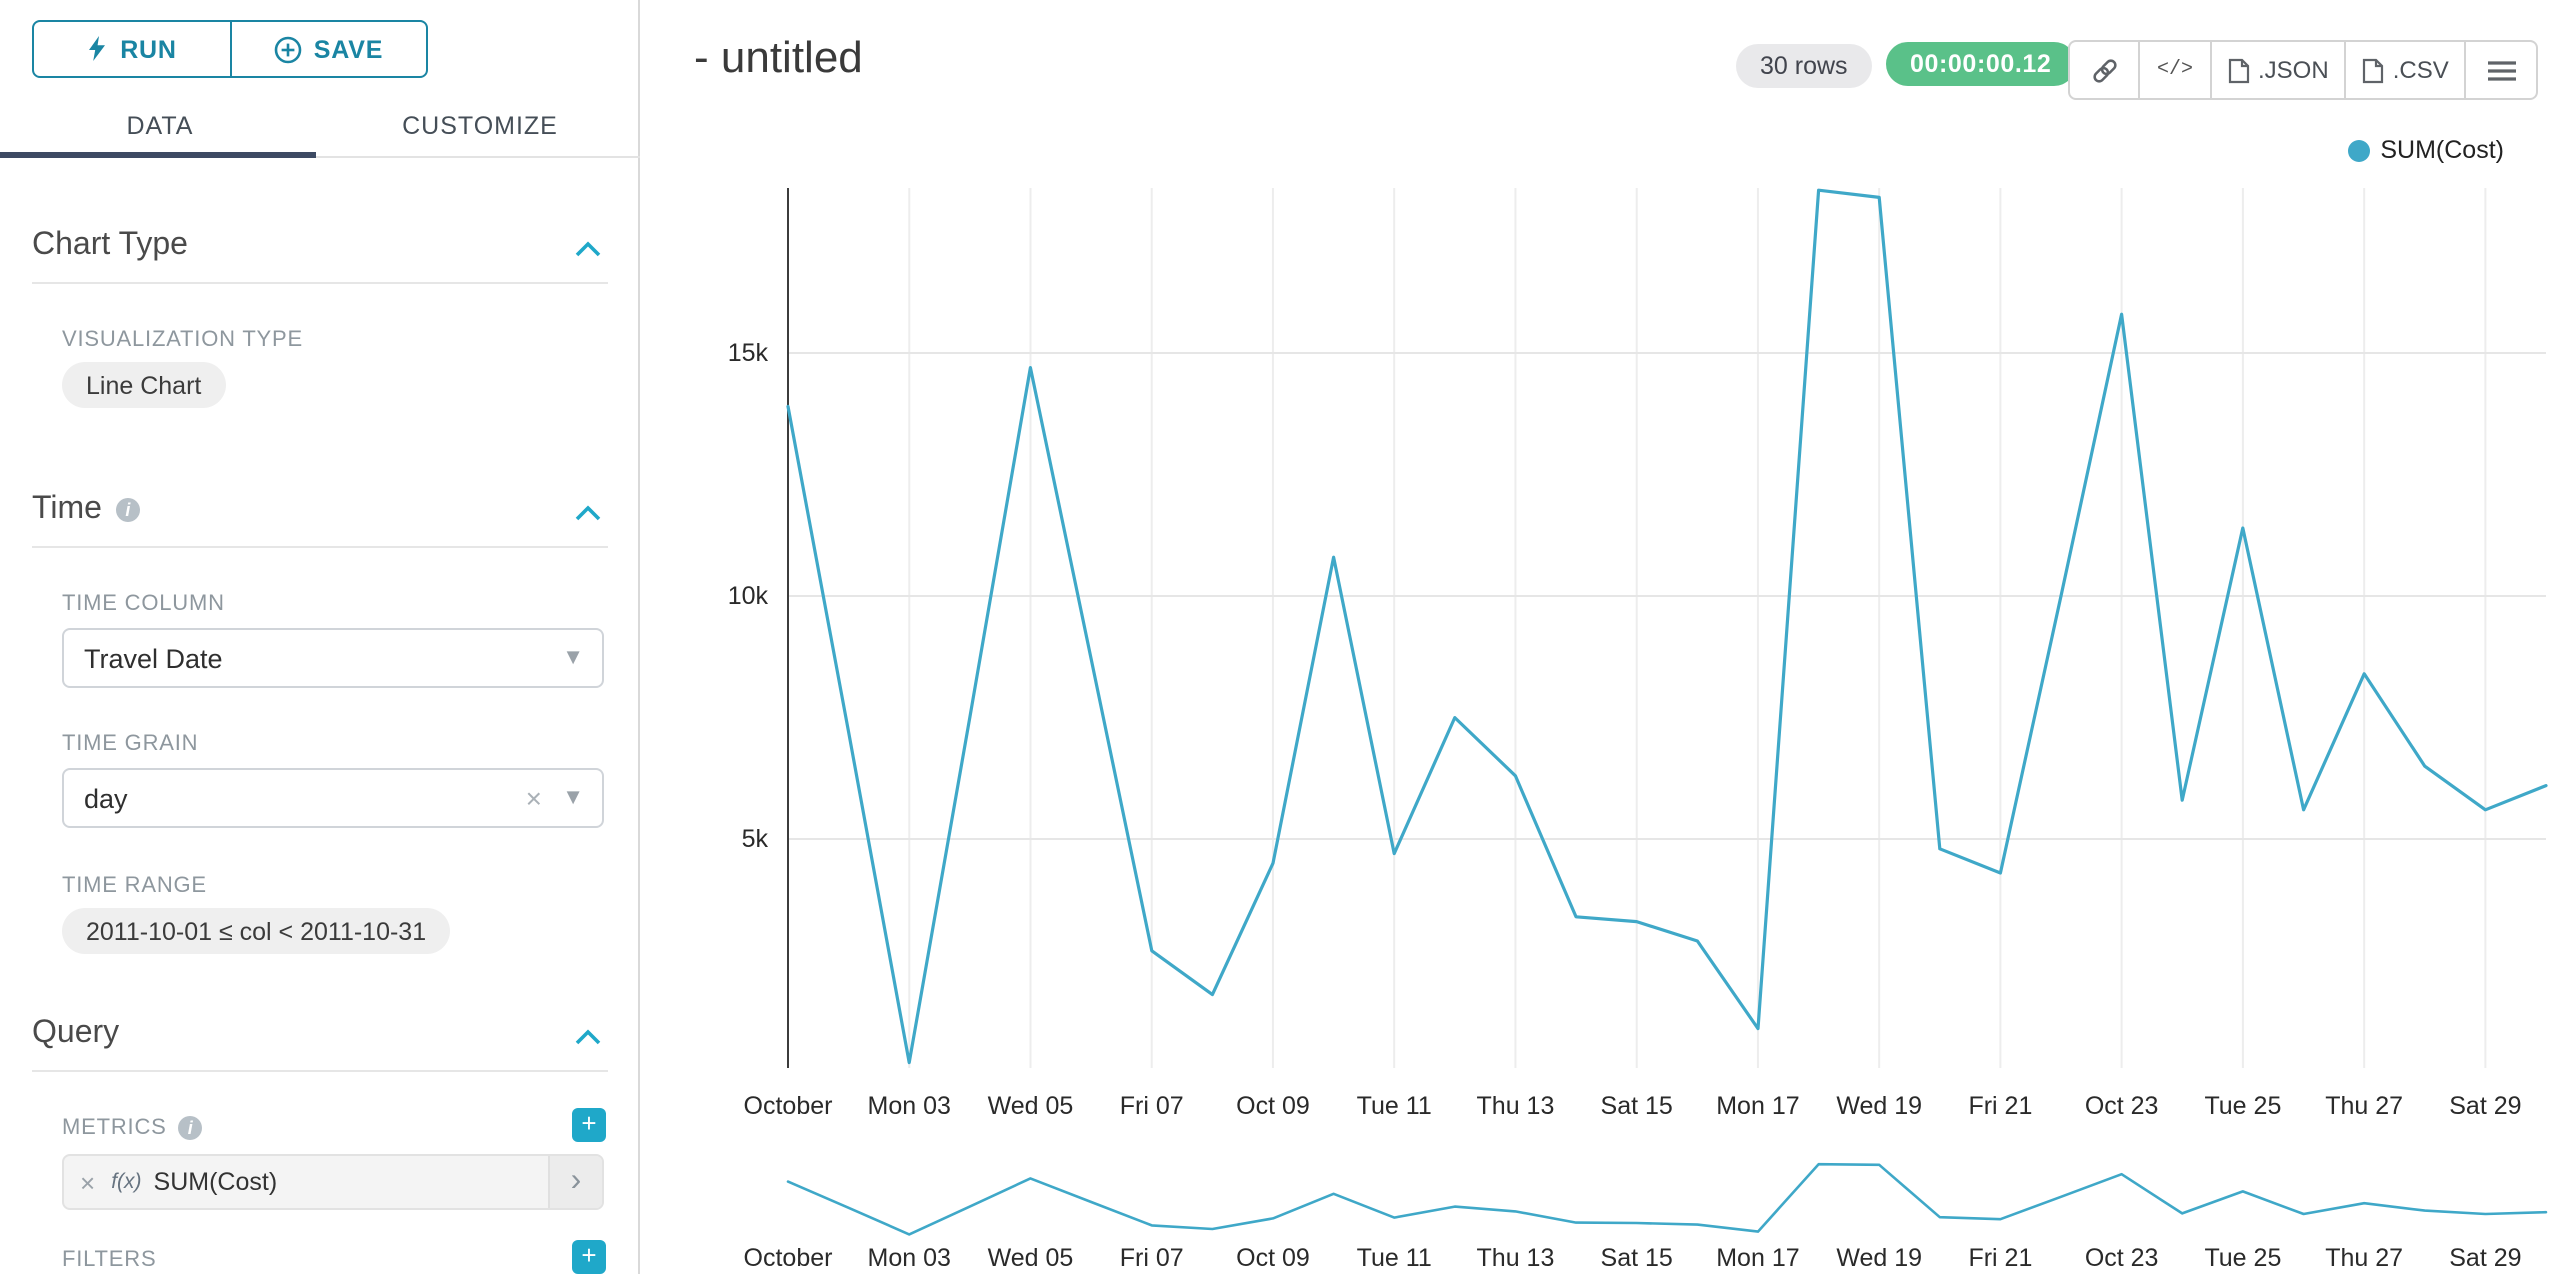  I want to click on section-title-query: Query, so click(75, 1034).